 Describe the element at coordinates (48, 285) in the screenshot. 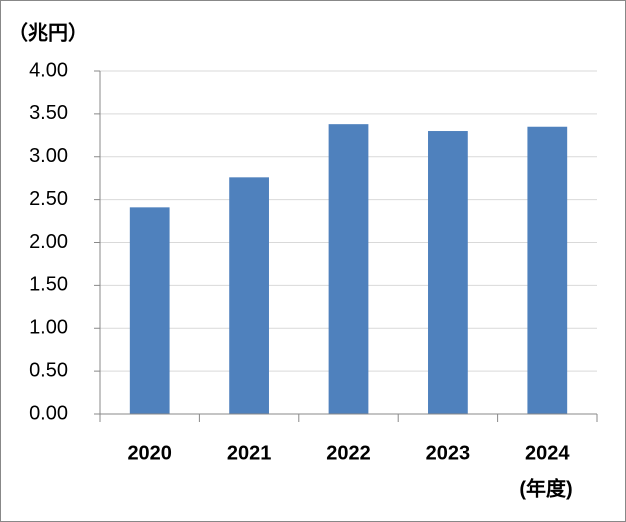

I see `y-tick-label: 1.50` at that location.